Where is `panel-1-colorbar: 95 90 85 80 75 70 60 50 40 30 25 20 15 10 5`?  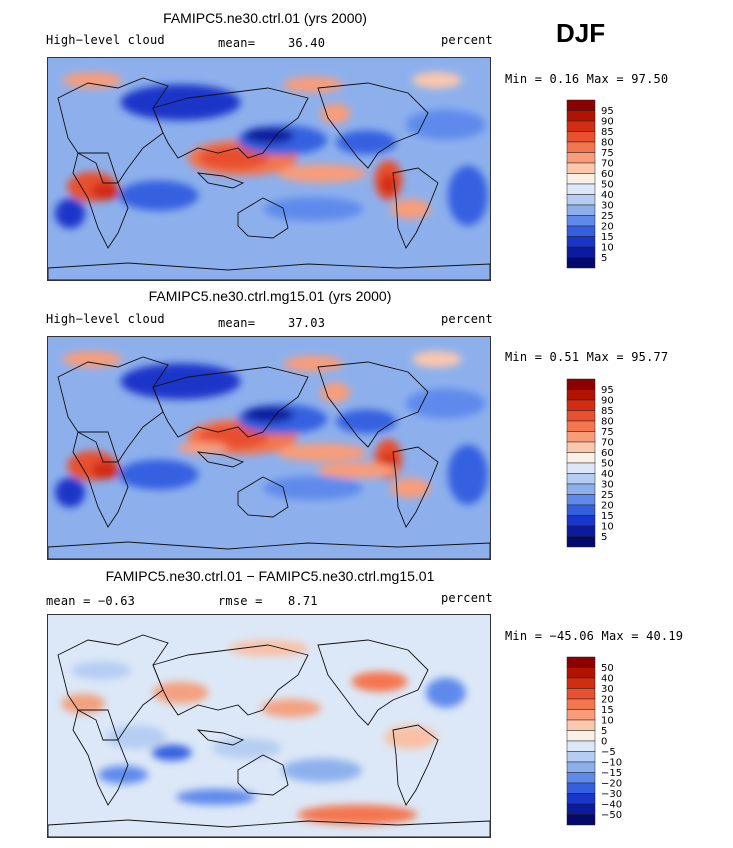 panel-1-colorbar: 95 90 85 80 75 70 60 50 40 30 25 20 15 10 5 is located at coordinates (596, 185).